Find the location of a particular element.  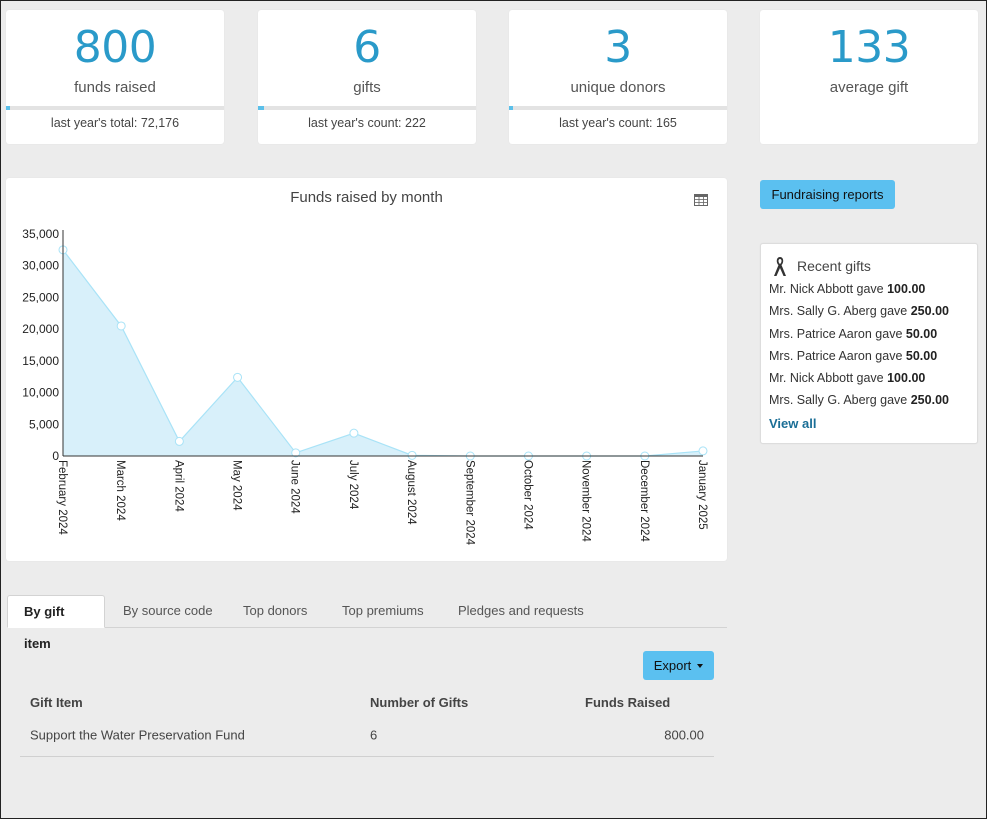

recent-gifts-title: Recent gifts is located at coordinates (834, 266).